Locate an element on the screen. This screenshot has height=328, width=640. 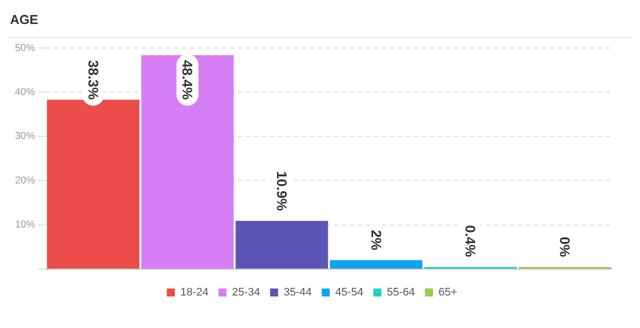
legend-label: 65+ is located at coordinates (448, 292).